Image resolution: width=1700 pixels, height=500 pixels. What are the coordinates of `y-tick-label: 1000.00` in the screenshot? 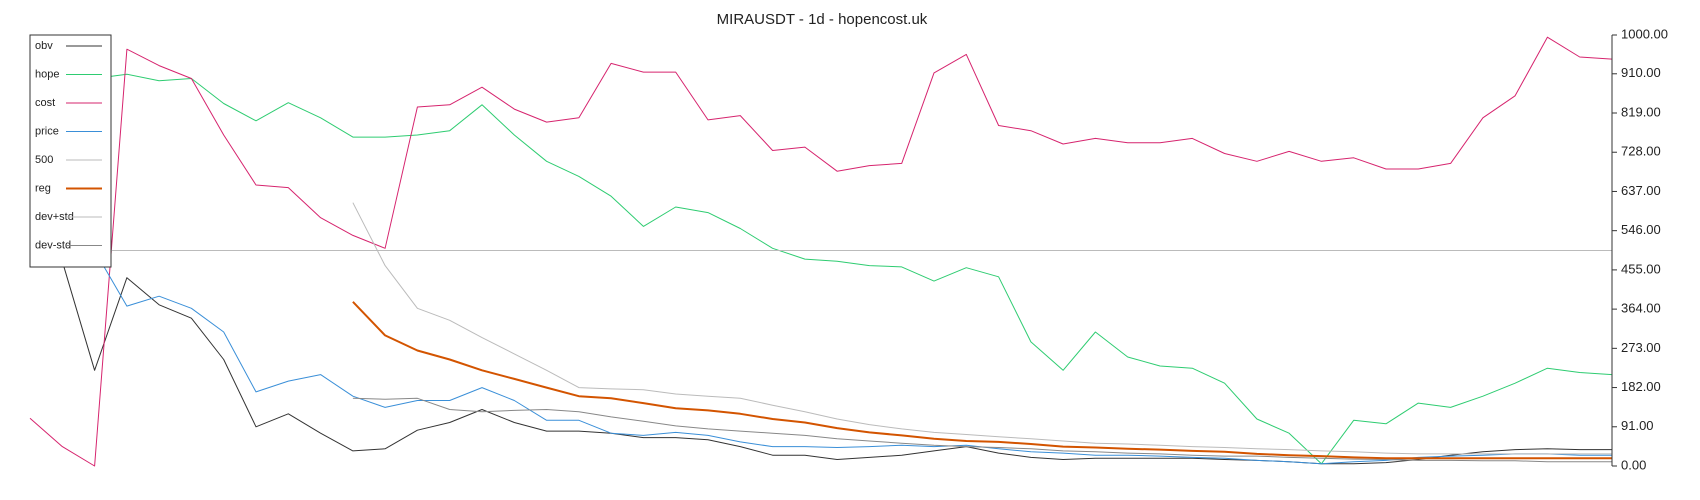 It's located at (1644, 33).